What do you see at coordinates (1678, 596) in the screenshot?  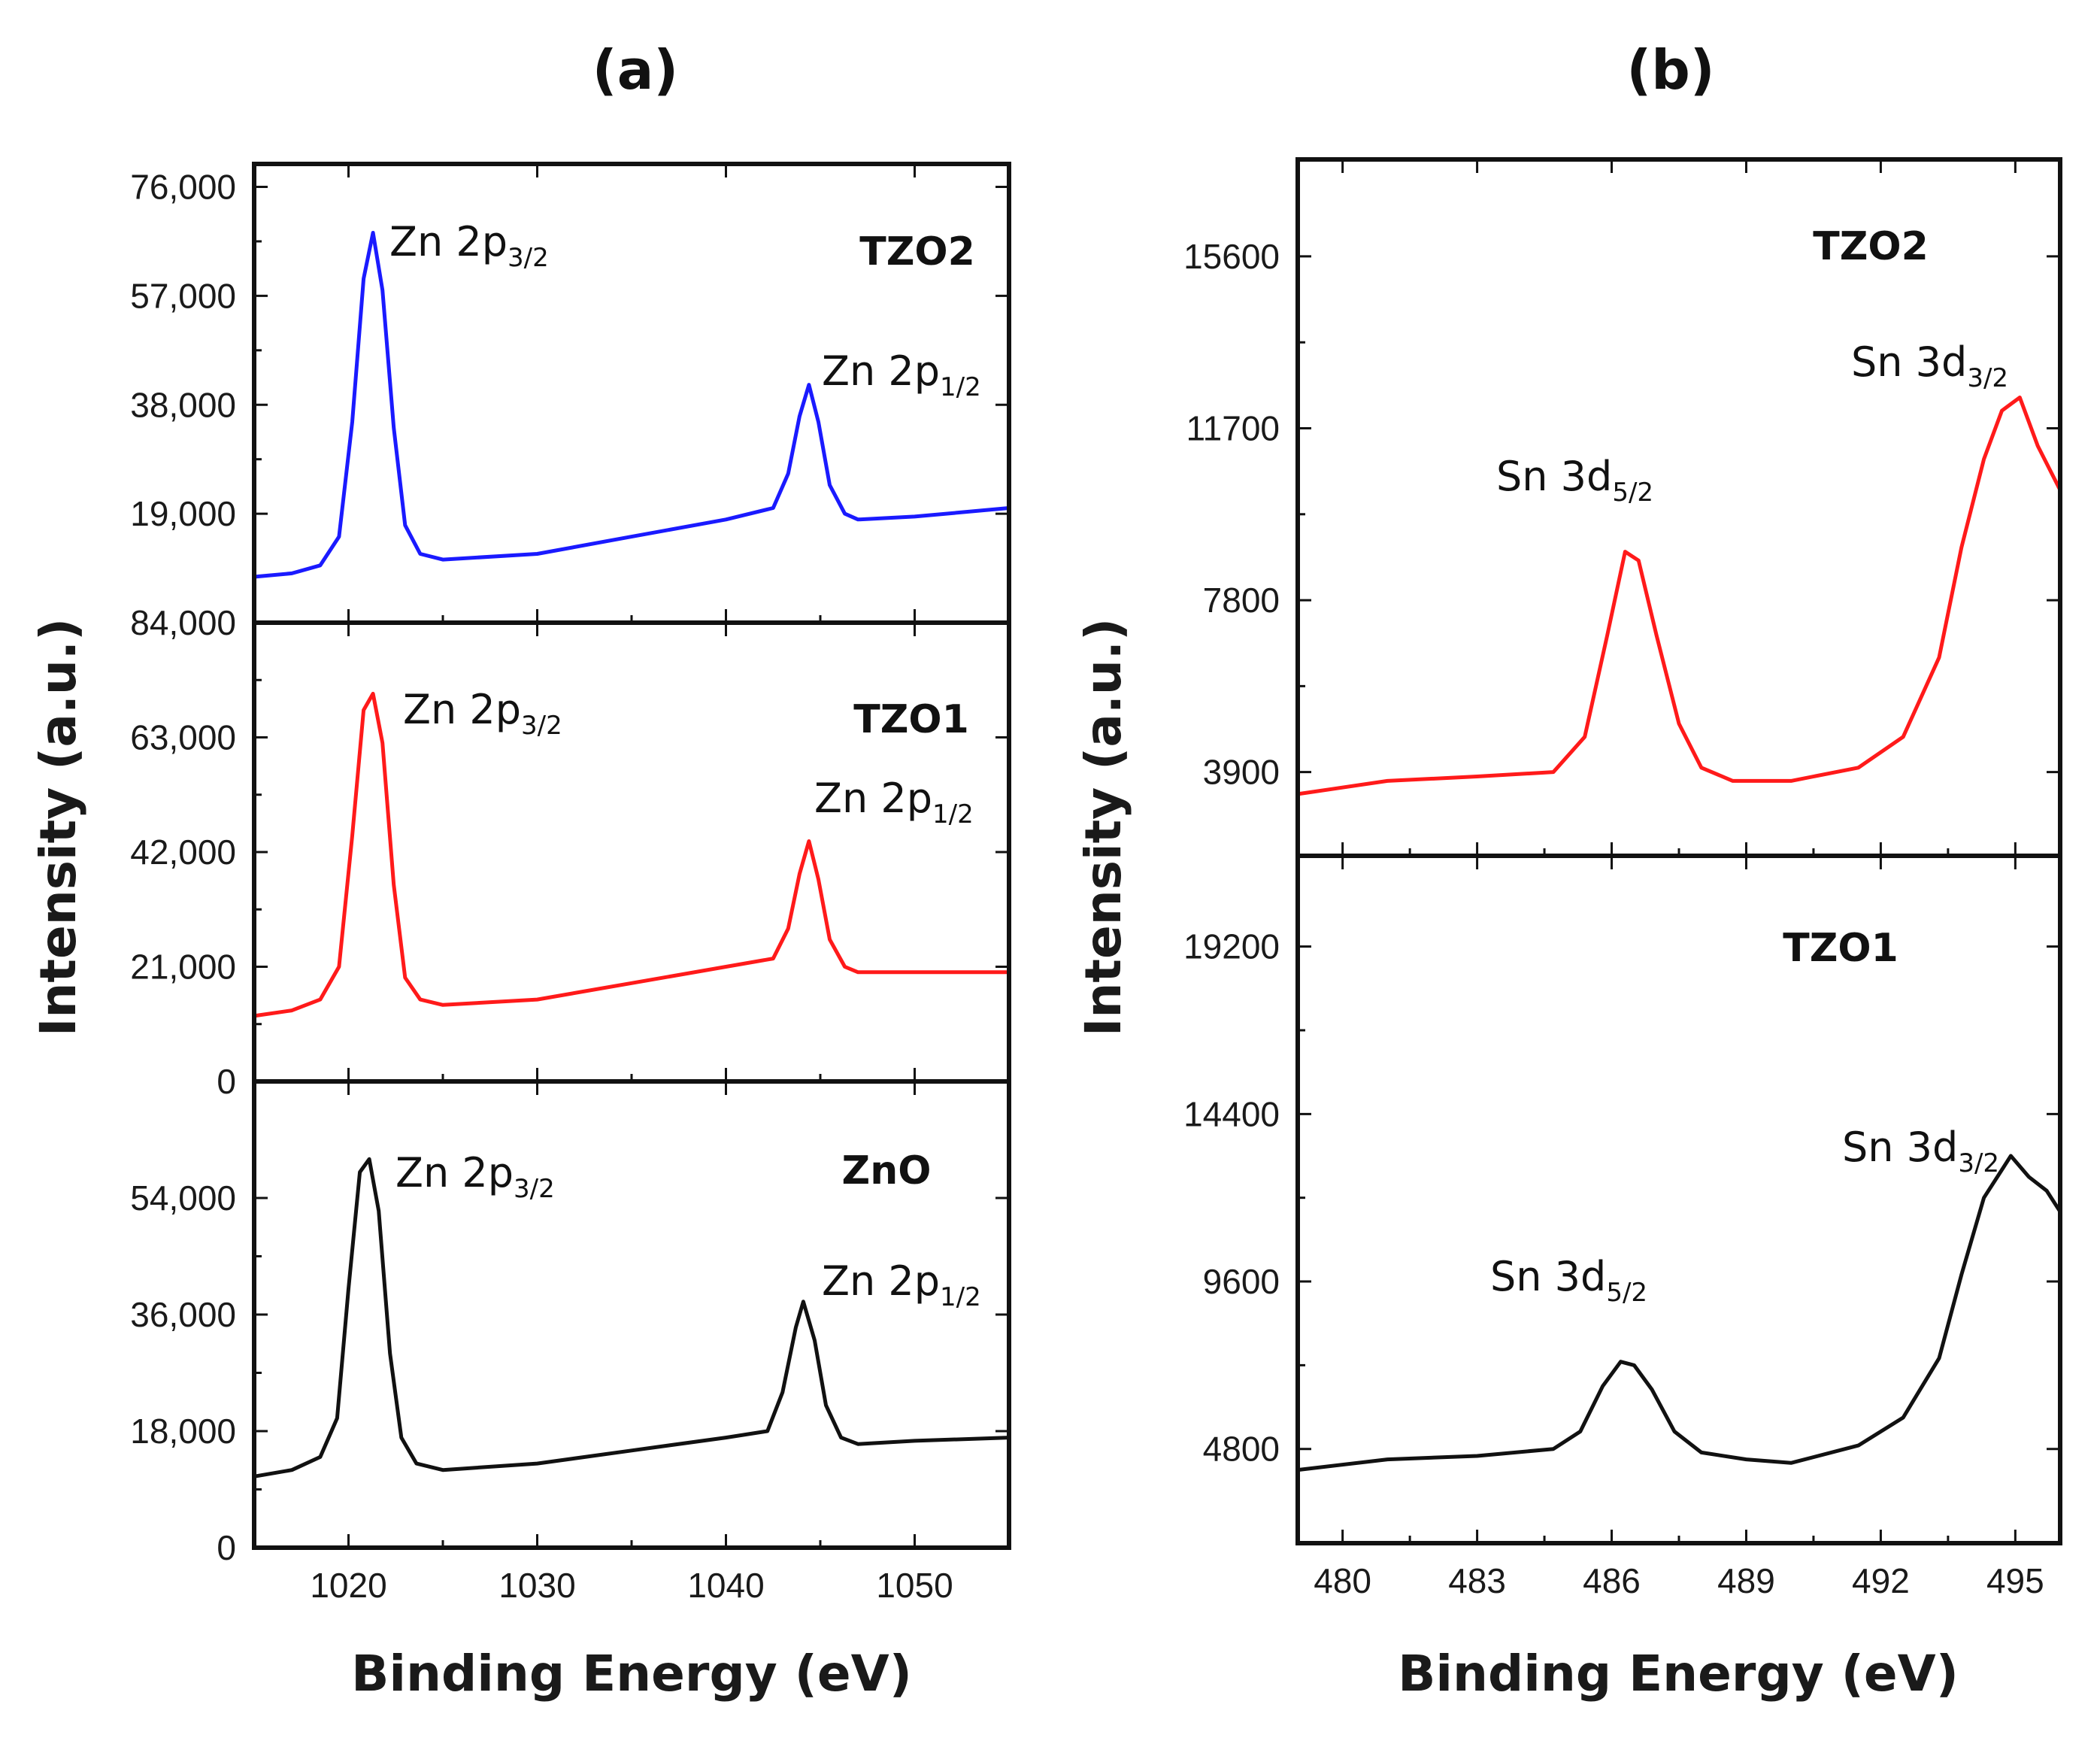 I see `tzo2-sn-spectrum-line` at bounding box center [1678, 596].